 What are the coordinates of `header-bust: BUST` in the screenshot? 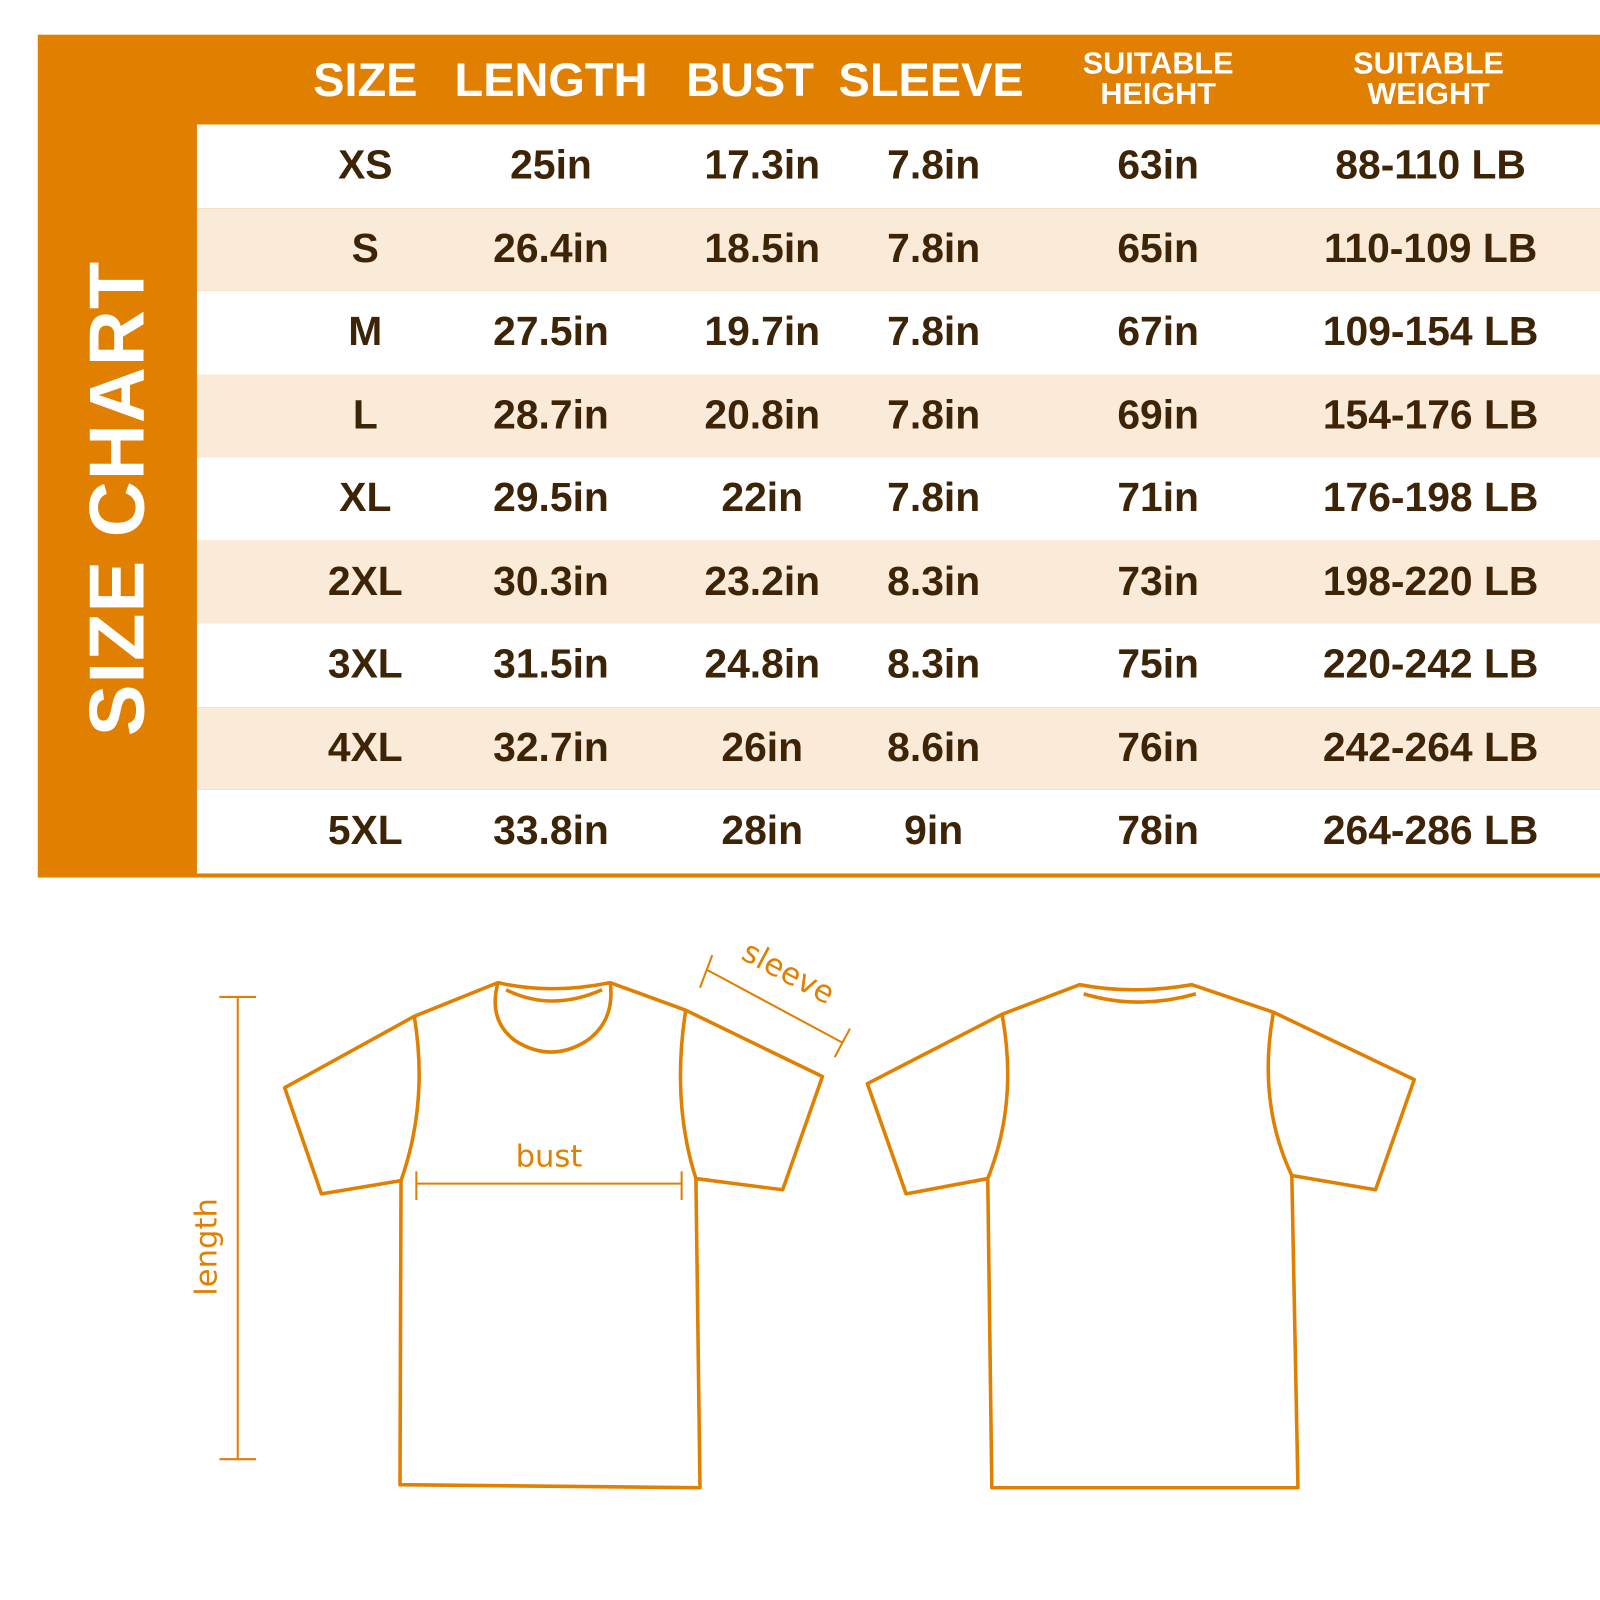 It's located at (750, 80).